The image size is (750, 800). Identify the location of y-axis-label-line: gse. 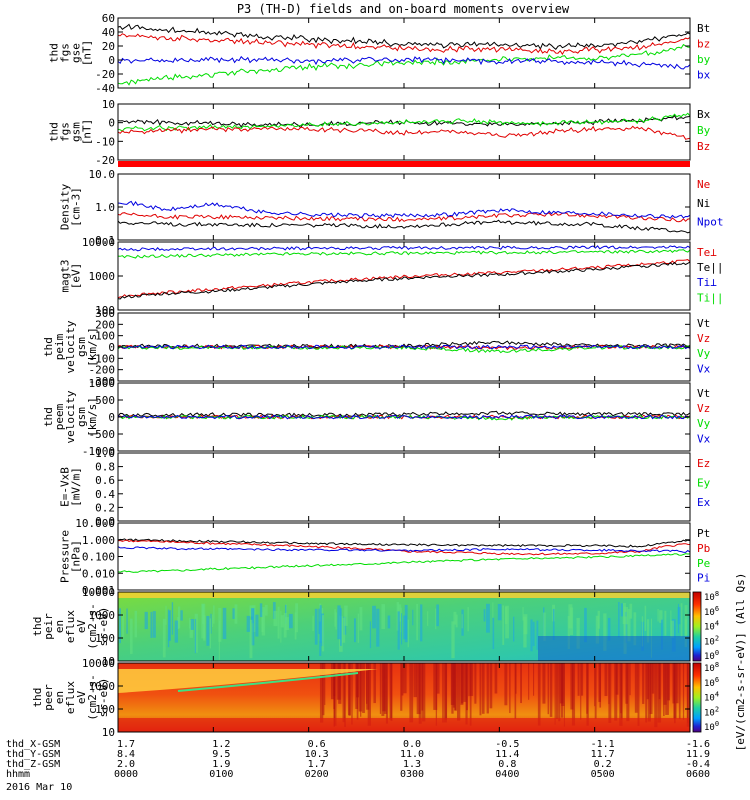
(76, 53).